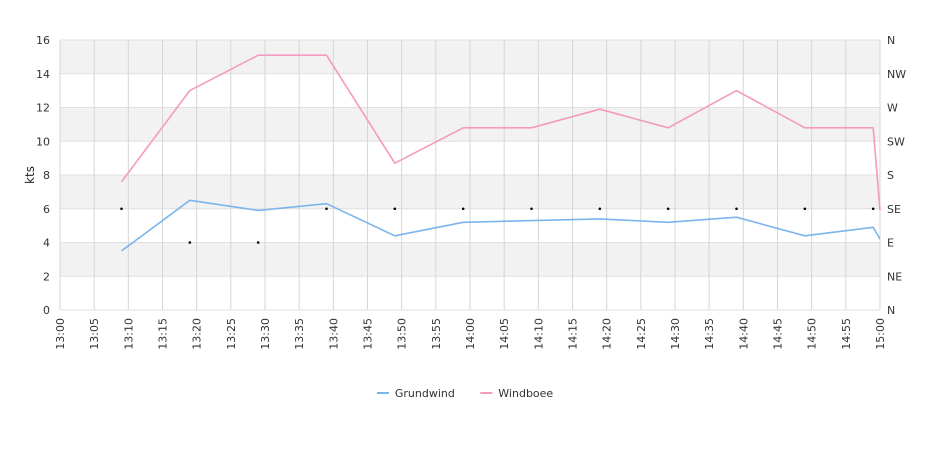 The height and width of the screenshot is (450, 940). Describe the element at coordinates (436, 334) in the screenshot. I see `x-tick-label: 13:55` at that location.